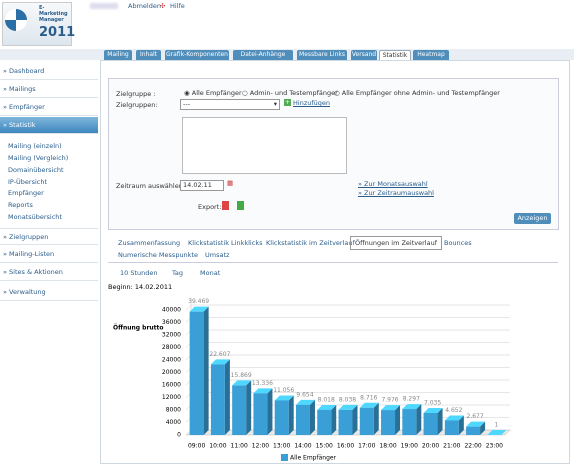 This screenshot has height=466, width=574. What do you see at coordinates (264, 145) in the screenshot?
I see `textarea` at bounding box center [264, 145].